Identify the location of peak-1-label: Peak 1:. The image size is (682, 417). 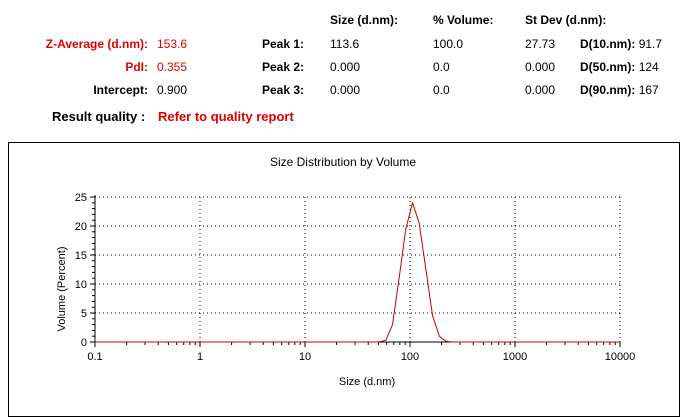
(282, 44).